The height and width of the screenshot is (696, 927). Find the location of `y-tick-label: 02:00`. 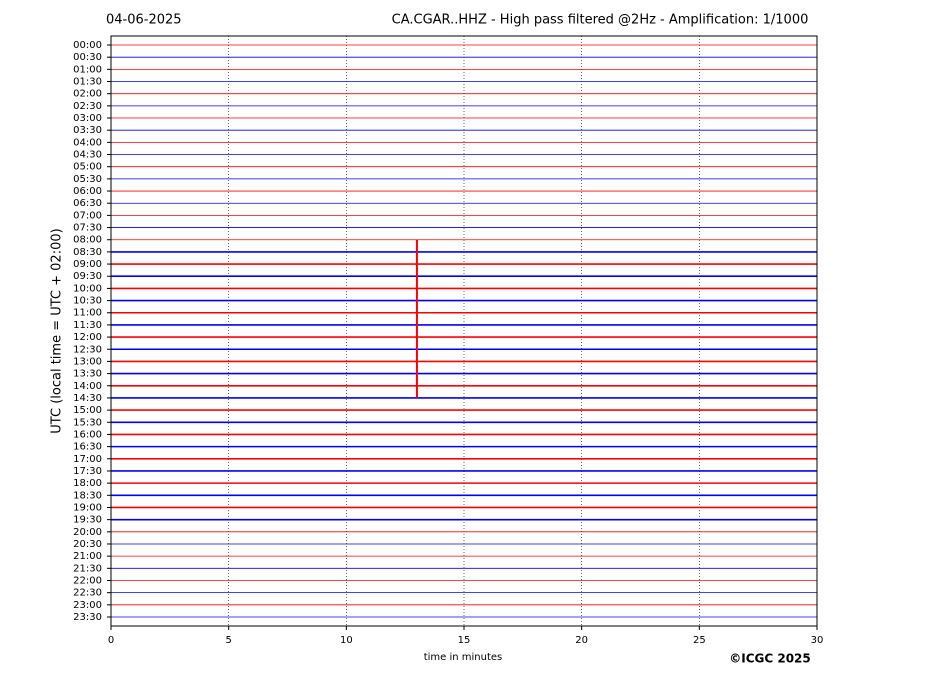

y-tick-label: 02:00 is located at coordinates (87, 94).